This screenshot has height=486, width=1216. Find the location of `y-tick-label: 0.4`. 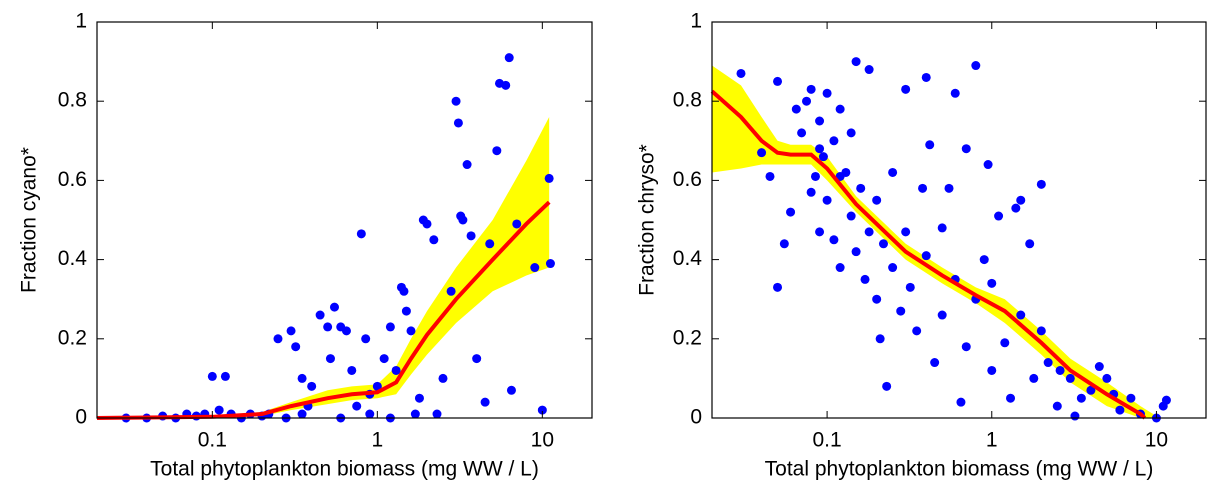

y-tick-label: 0.4 is located at coordinates (688, 258).